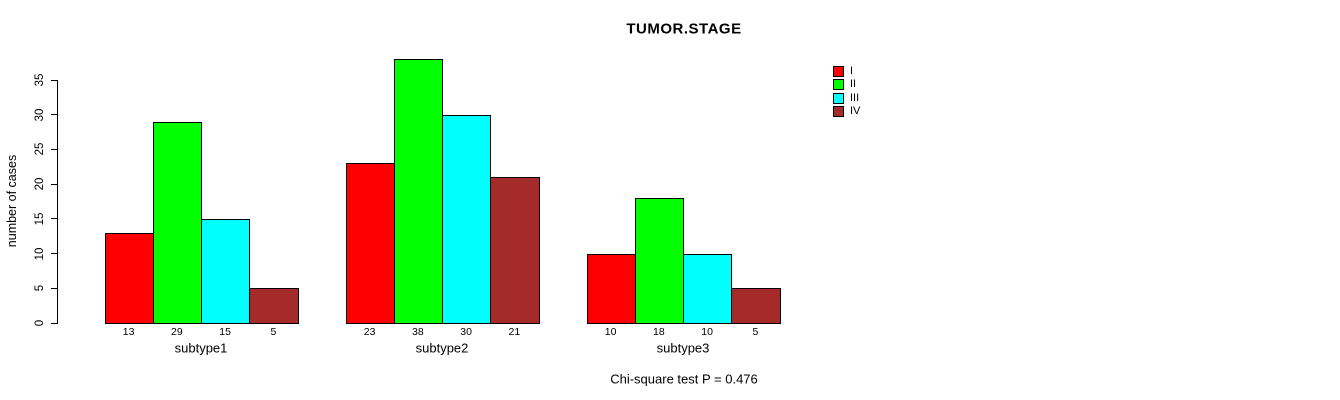 The image size is (1340, 400). What do you see at coordinates (40, 149) in the screenshot?
I see `y-tick-label-25: 25` at bounding box center [40, 149].